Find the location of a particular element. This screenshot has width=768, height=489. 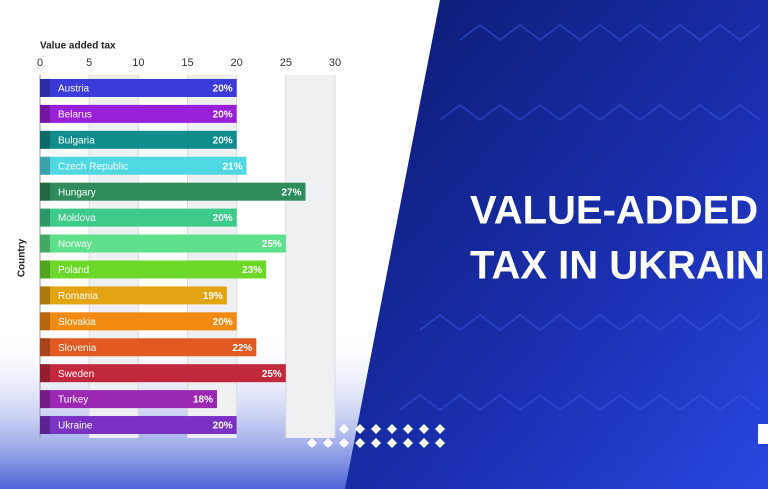

category-label: Romania is located at coordinates (78, 296).